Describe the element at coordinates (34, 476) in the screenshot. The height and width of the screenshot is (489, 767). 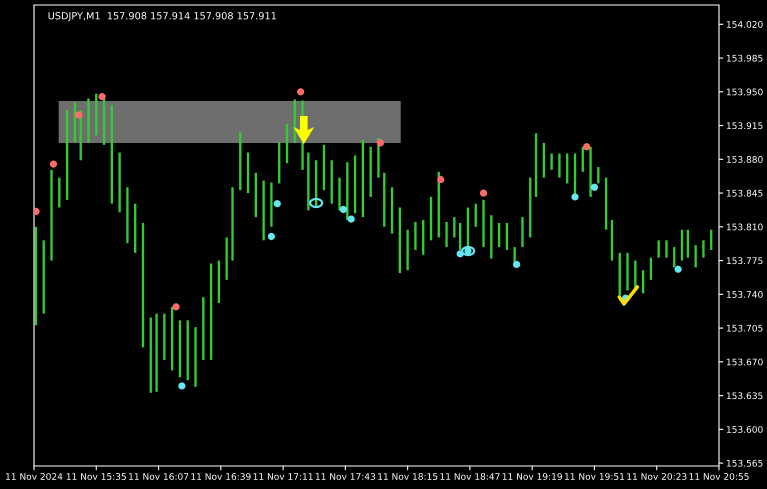
I see `x-tick-label: 11 Nov 2024` at that location.